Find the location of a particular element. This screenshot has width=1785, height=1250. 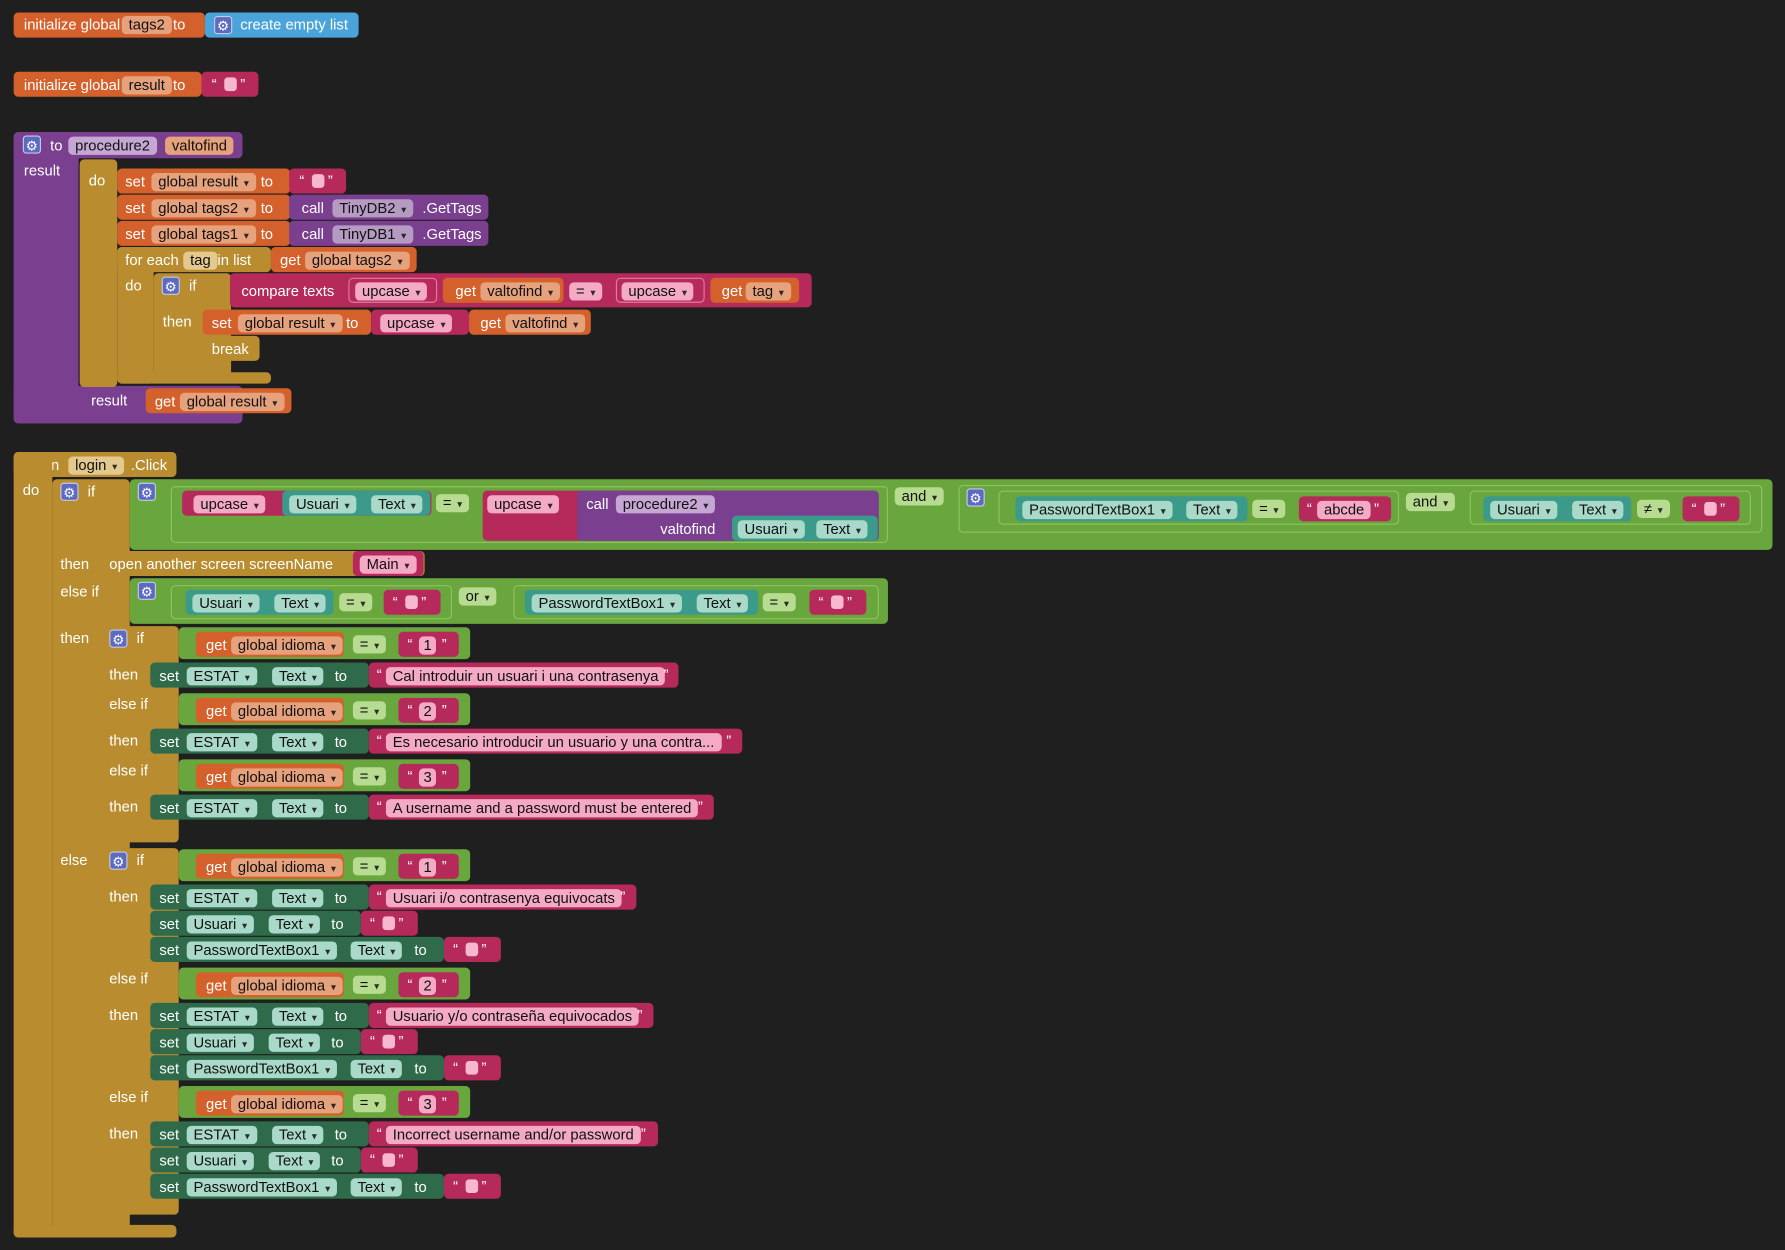

variable-dropdown: tag is located at coordinates (768, 291).